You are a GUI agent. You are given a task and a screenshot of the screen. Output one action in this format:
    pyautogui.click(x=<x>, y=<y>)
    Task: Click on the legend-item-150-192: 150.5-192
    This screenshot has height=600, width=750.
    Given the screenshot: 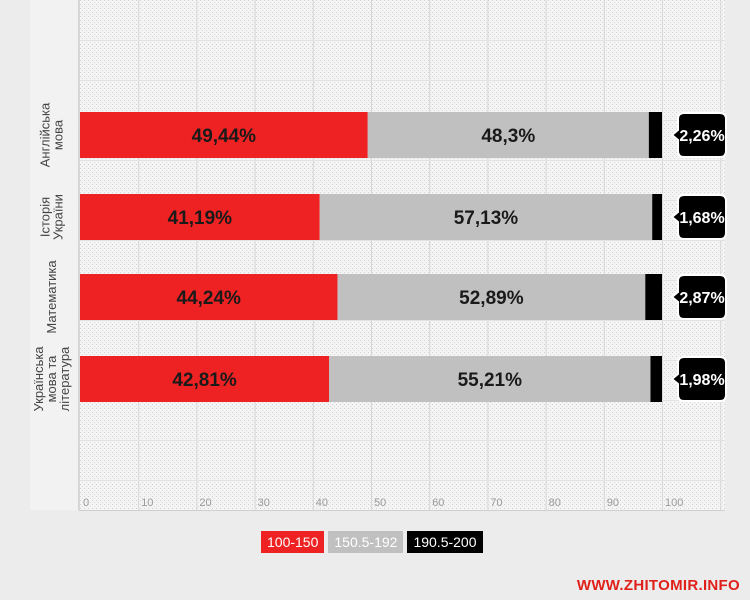 What is the action you would take?
    pyautogui.click(x=366, y=542)
    